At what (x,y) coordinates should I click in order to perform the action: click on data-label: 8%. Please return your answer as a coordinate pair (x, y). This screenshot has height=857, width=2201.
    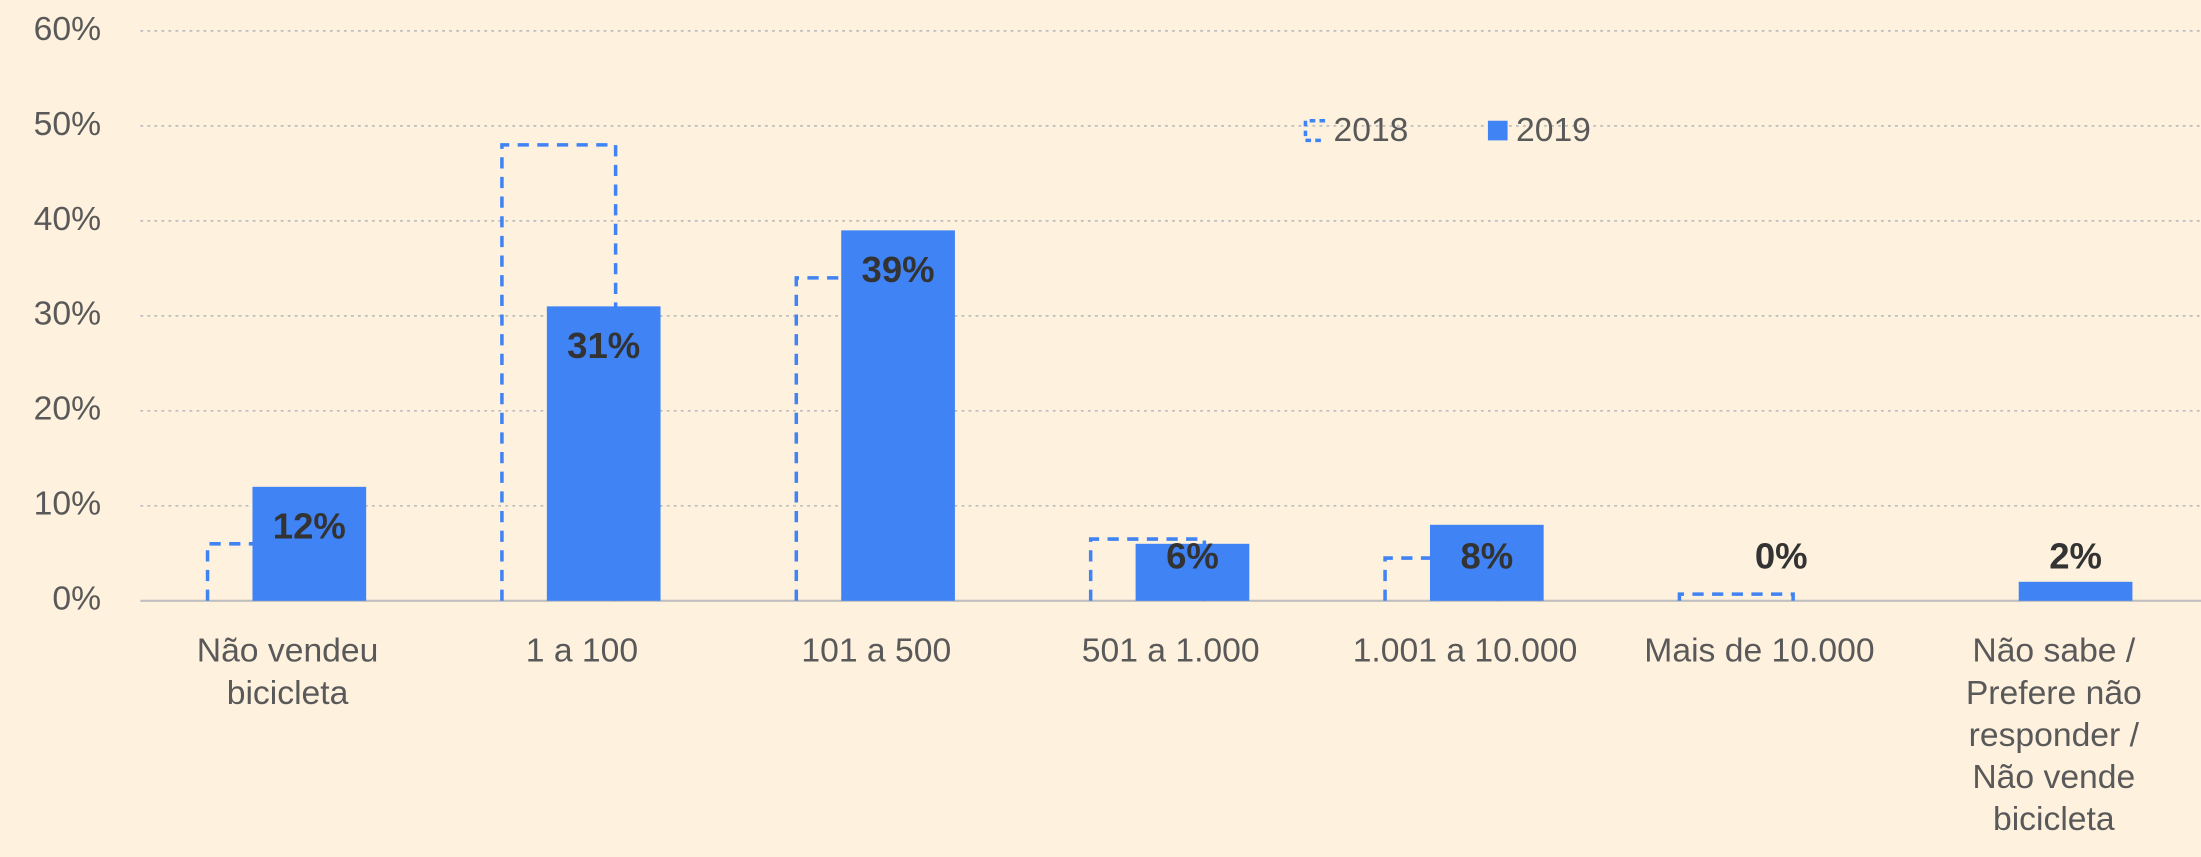
    Looking at the image, I should click on (1486, 555).